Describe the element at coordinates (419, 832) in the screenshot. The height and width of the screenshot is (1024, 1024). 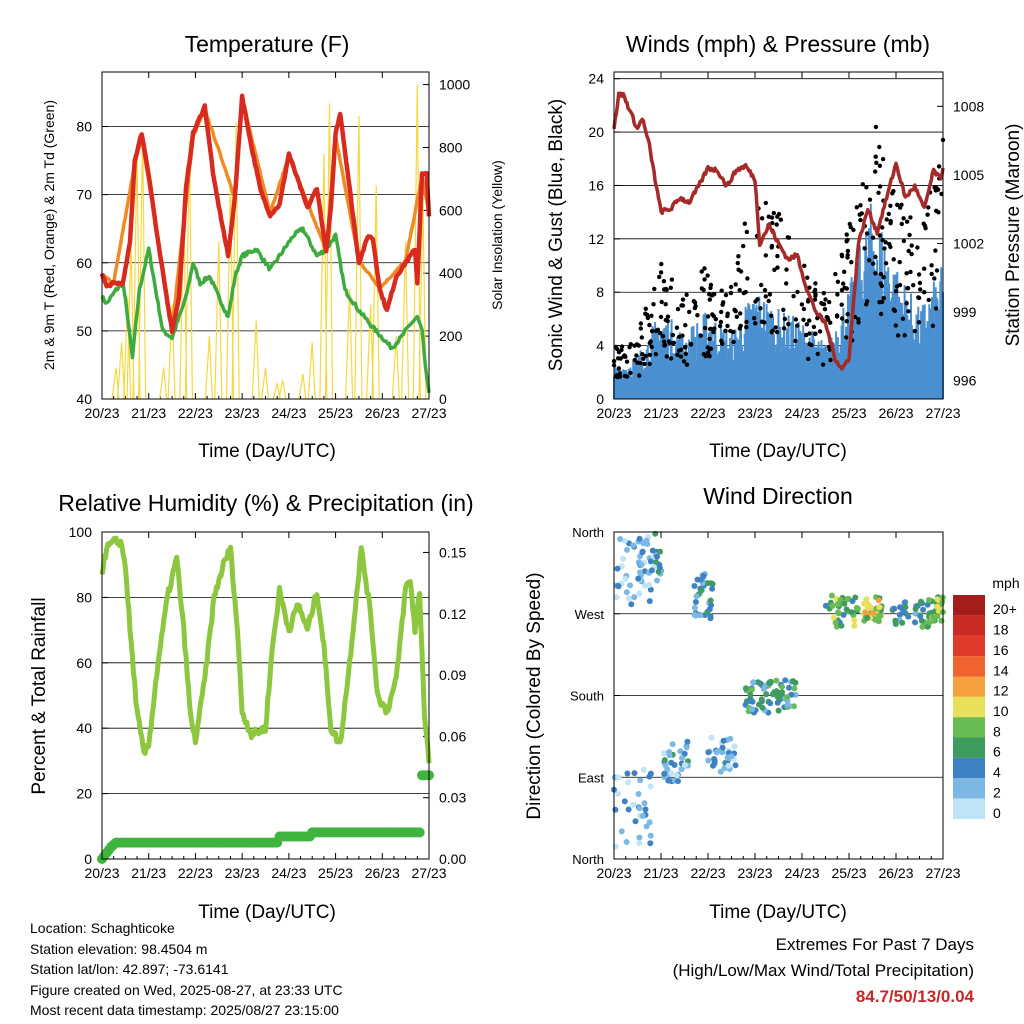
I see `rainfall-point` at that location.